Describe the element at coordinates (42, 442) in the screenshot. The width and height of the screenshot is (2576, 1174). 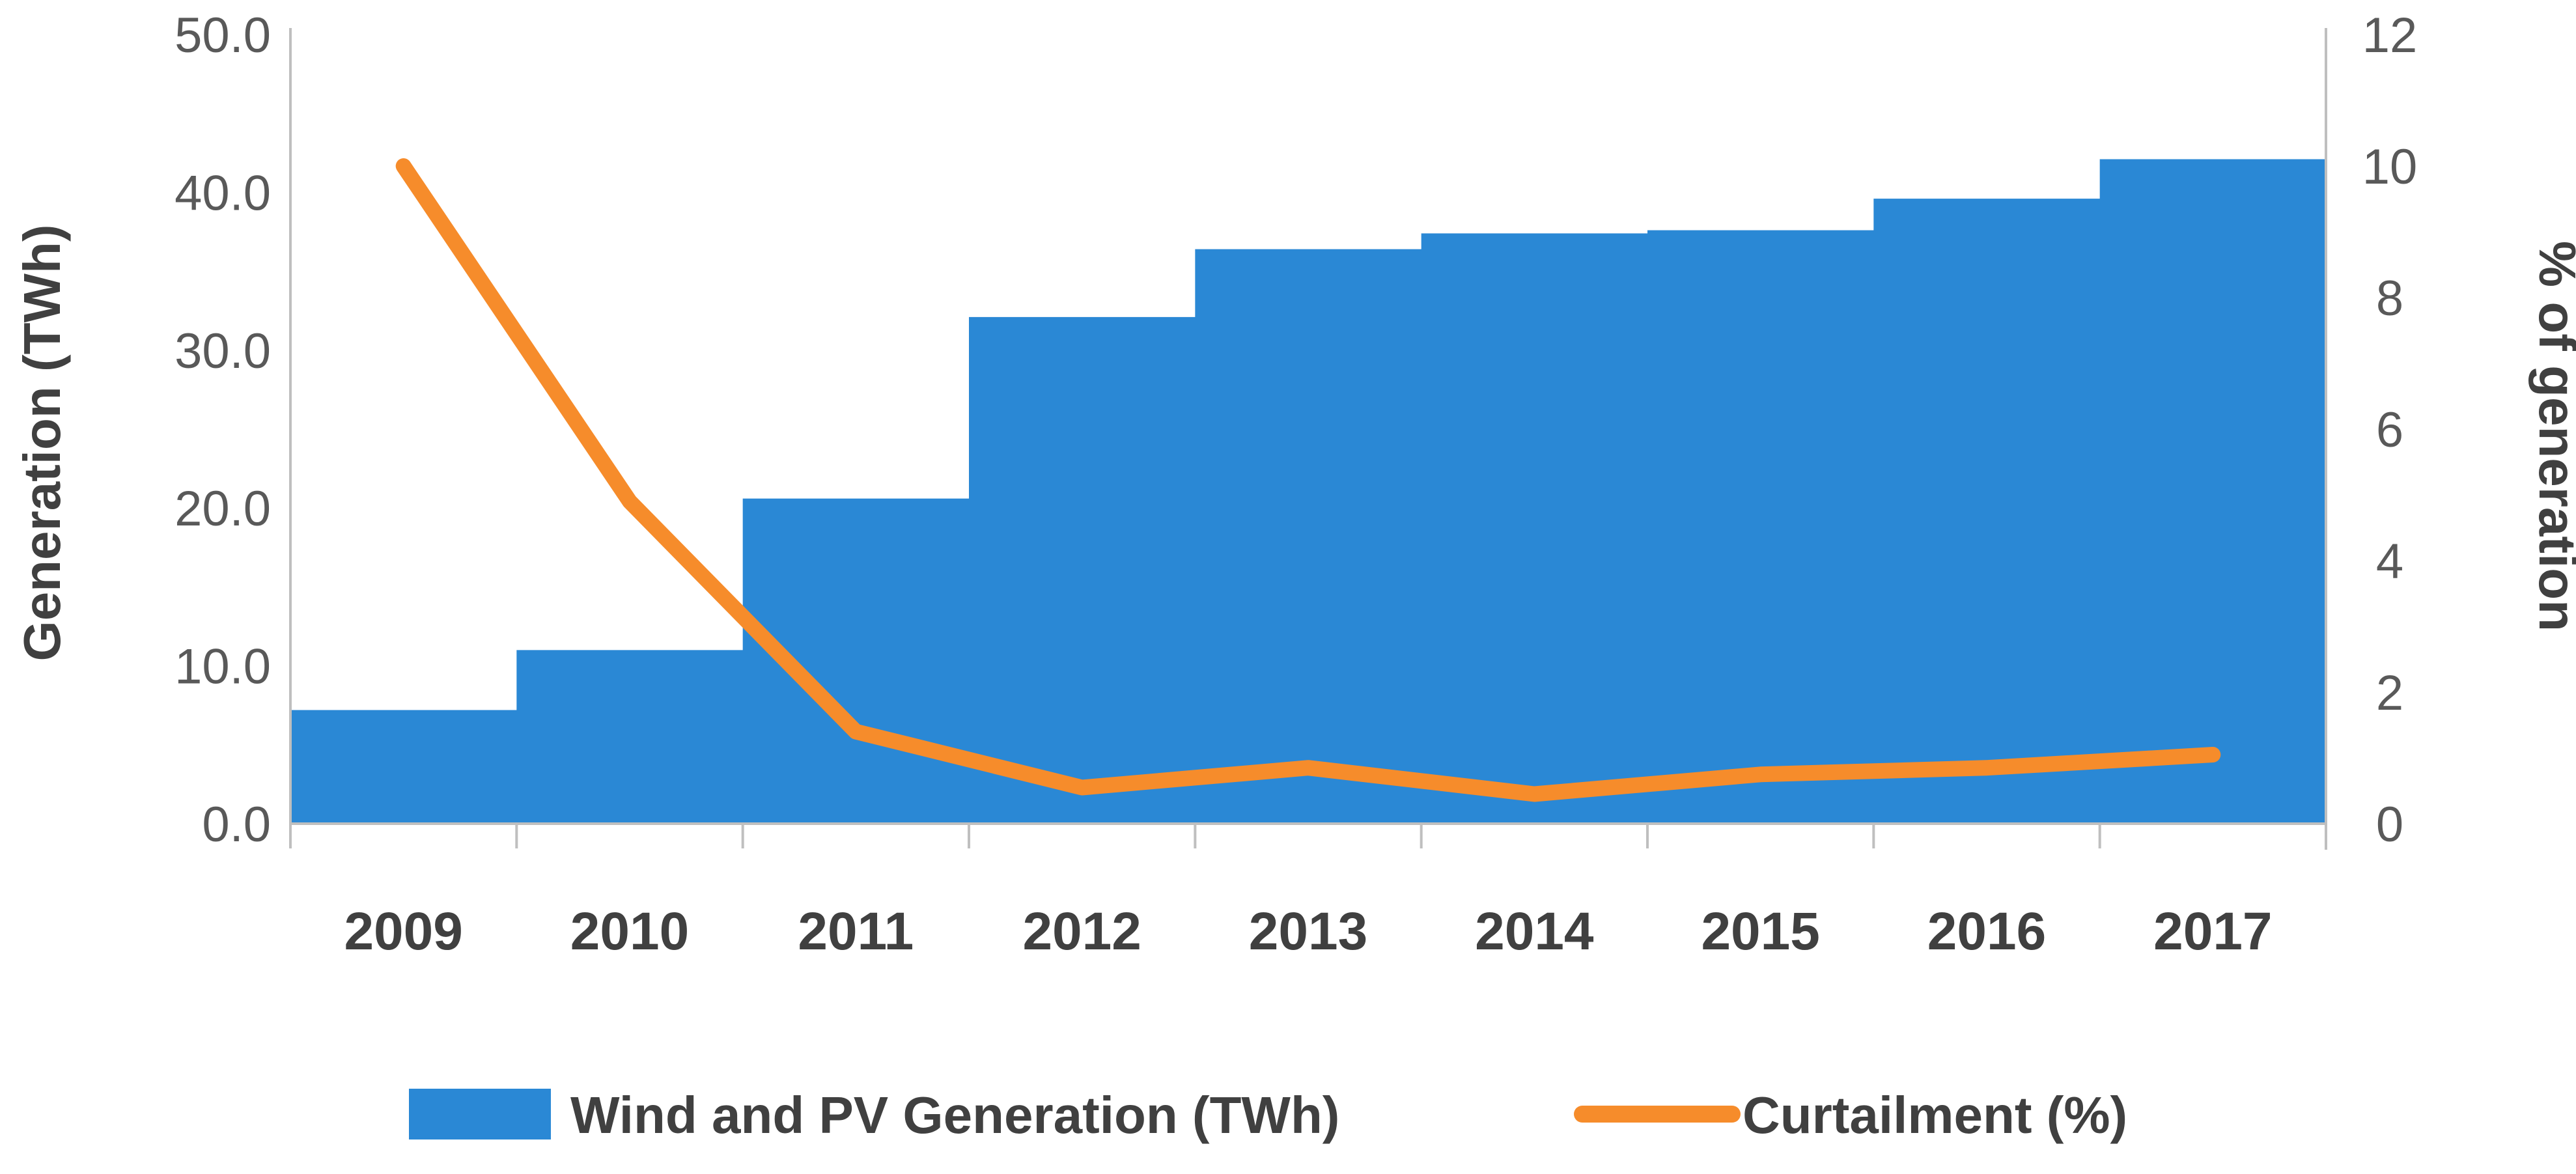
I see `y-axis-left-title: Generation (TWh)` at that location.